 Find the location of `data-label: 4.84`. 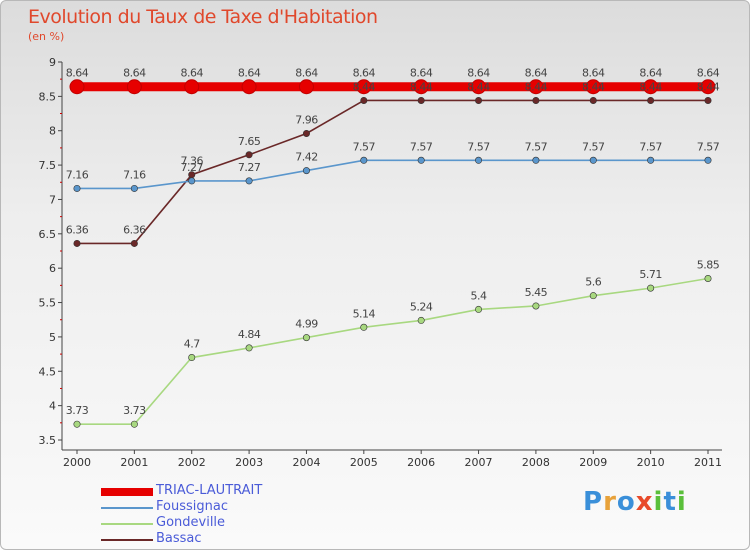

data-label: 4.84 is located at coordinates (249, 334).